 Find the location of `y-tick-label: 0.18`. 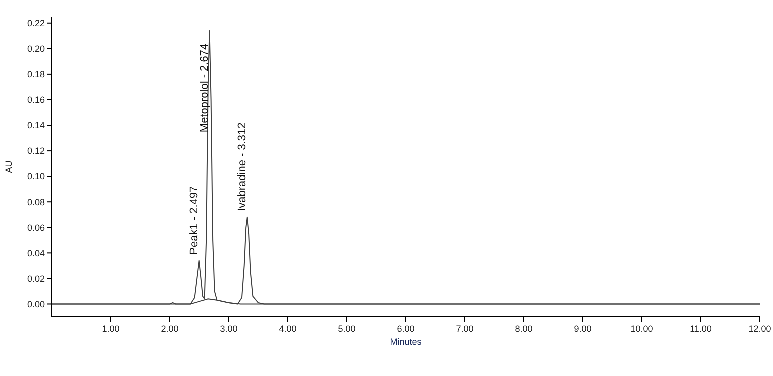

y-tick-label: 0.18 is located at coordinates (36, 75).